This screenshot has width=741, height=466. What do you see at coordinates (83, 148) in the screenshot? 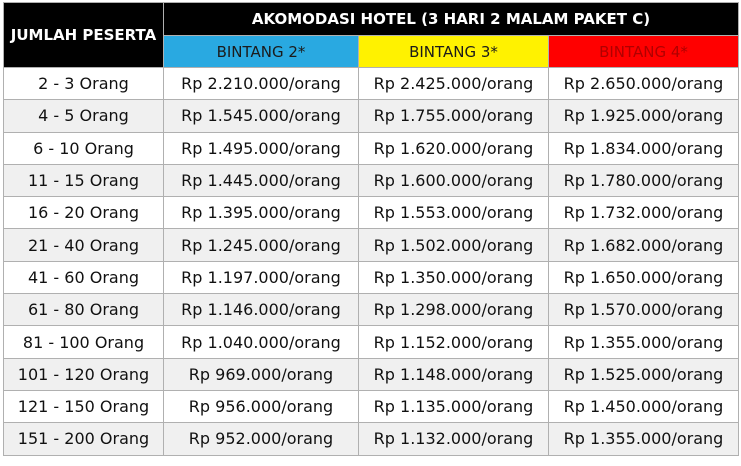
I see `participant-range: 6 - 10 Orang` at bounding box center [83, 148].